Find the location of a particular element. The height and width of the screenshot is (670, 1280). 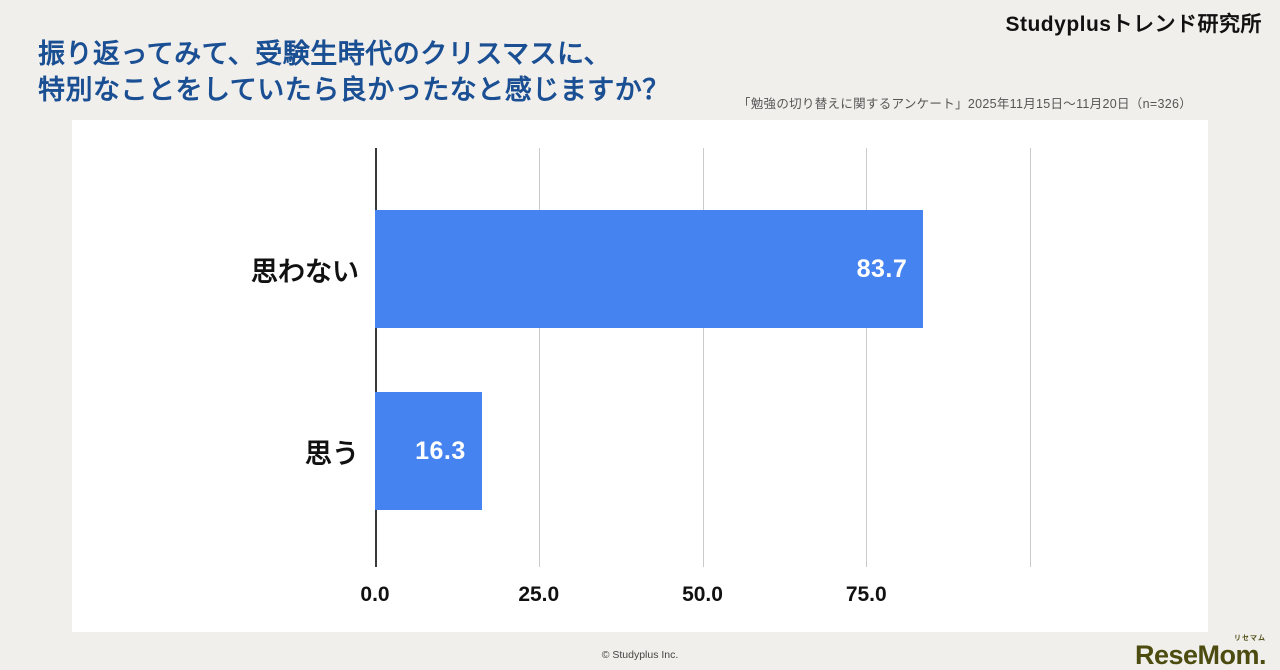

resemom-kana-label: リセマム is located at coordinates (1250, 638).